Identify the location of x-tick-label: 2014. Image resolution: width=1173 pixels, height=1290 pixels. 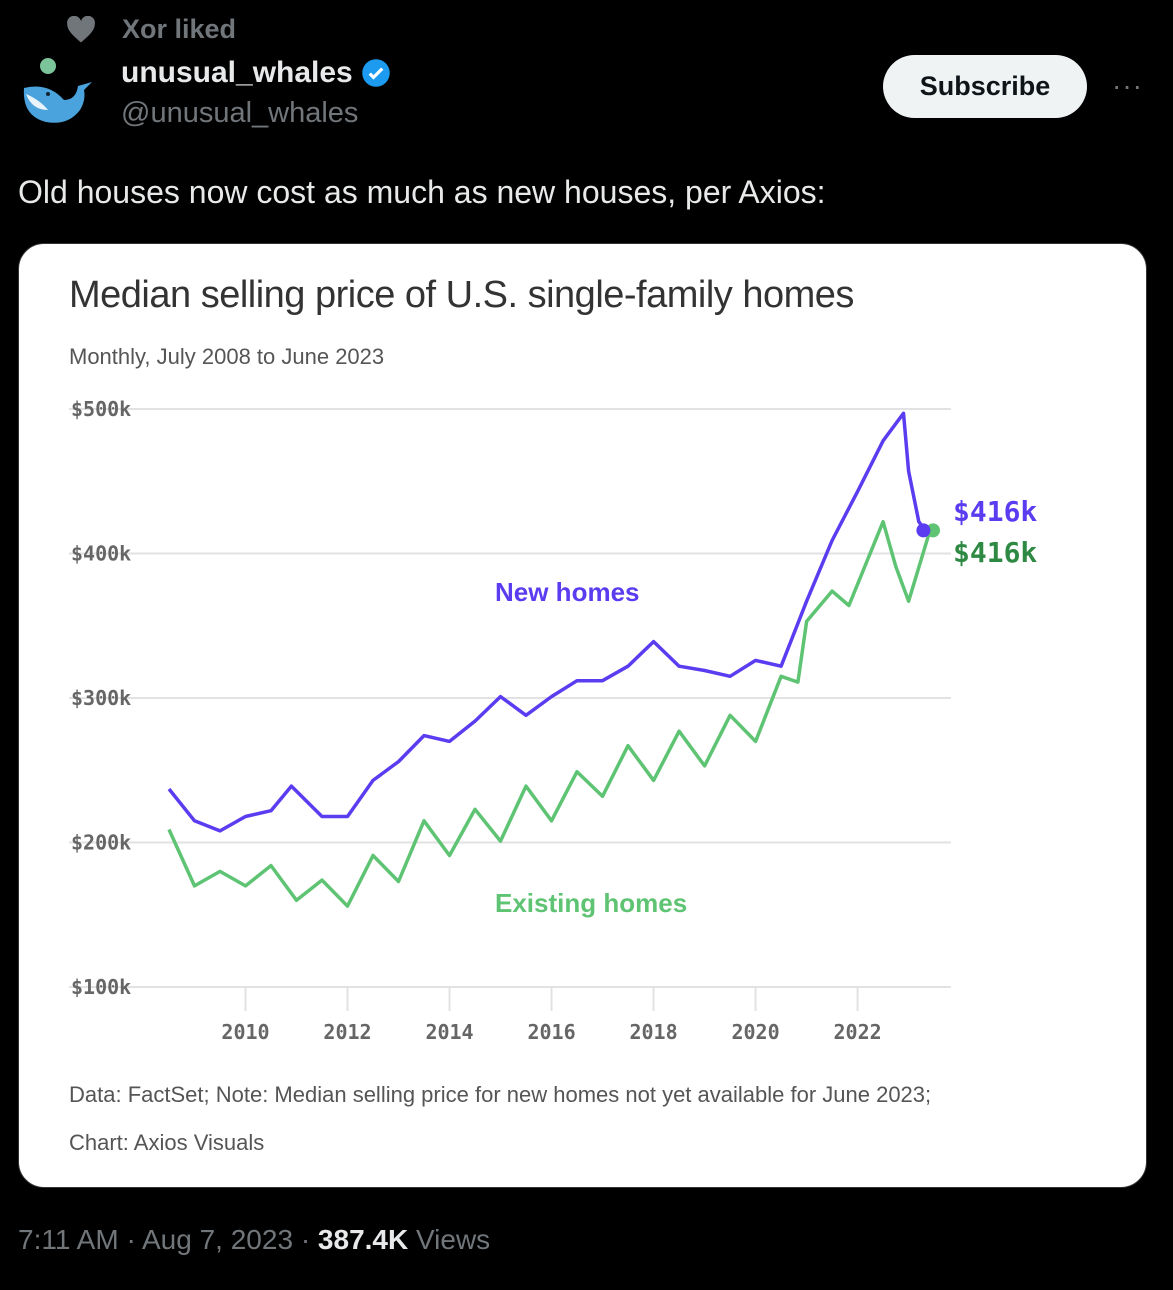
(449, 1032).